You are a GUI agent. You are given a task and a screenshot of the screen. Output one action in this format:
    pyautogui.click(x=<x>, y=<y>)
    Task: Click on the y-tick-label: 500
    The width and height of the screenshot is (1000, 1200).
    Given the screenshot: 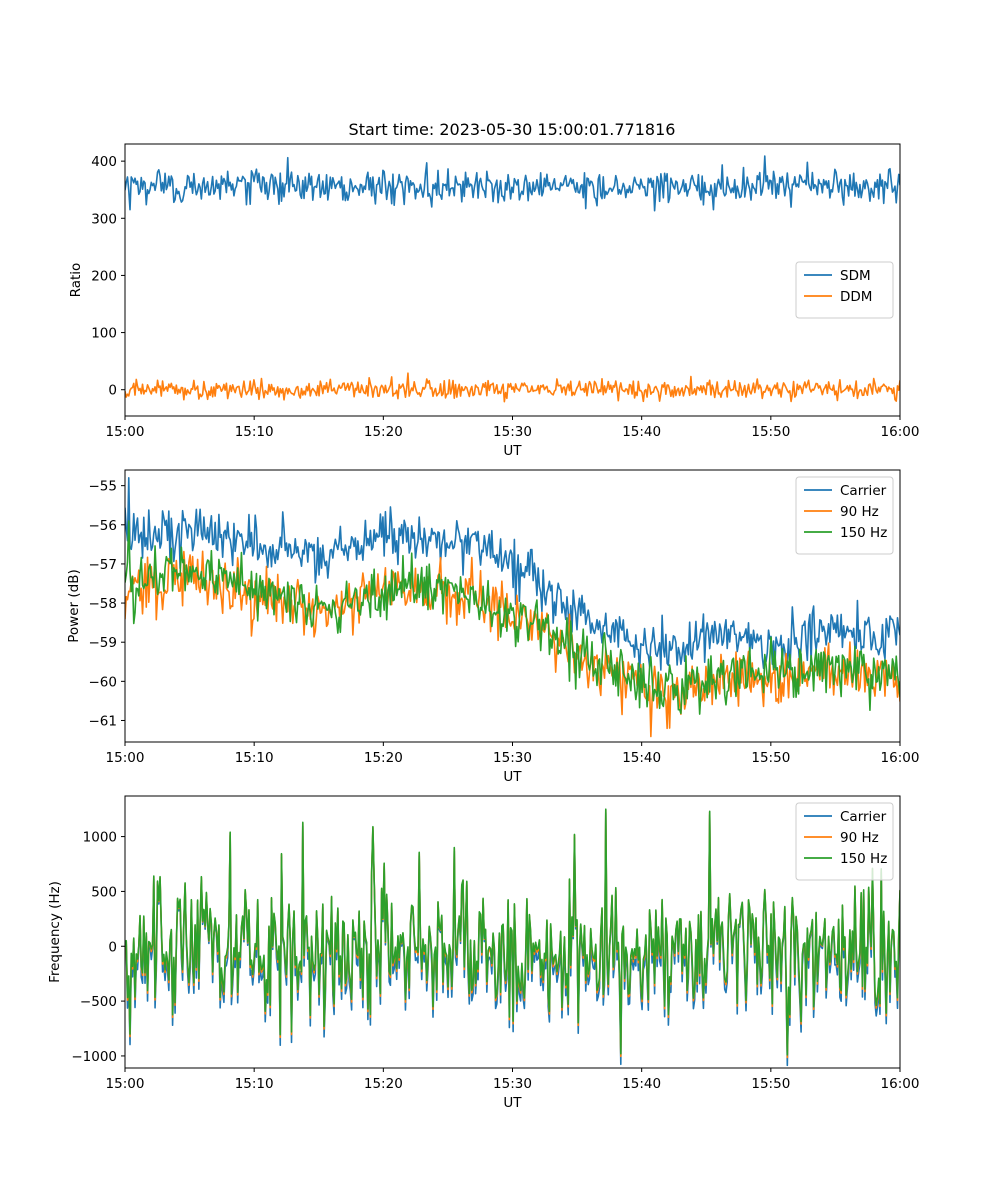 What is the action you would take?
    pyautogui.click(x=104, y=892)
    